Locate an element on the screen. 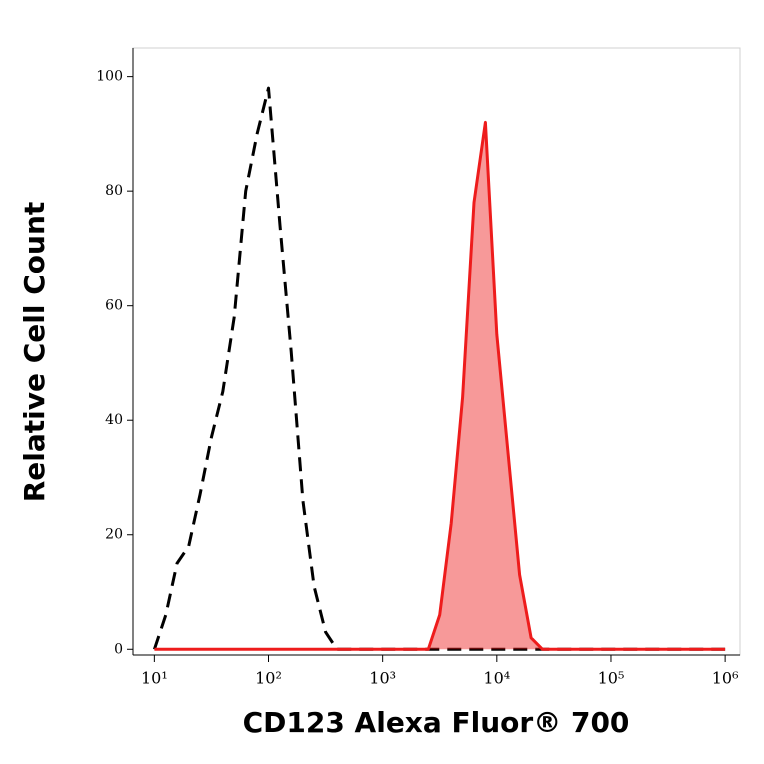 The width and height of the screenshot is (764, 764). x-tick-label: 10⁶ is located at coordinates (725, 678).